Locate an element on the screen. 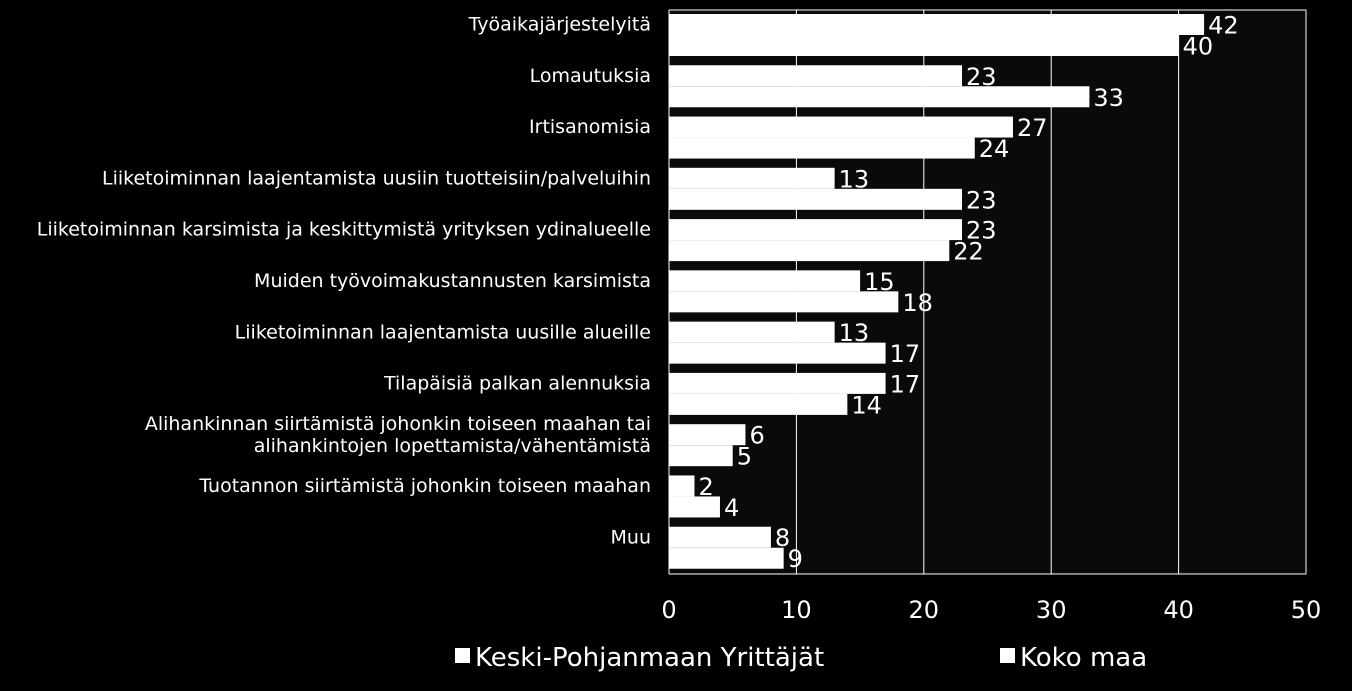 Image resolution: width=1352 pixels, height=691 pixels. data-label: 8 is located at coordinates (782, 538).